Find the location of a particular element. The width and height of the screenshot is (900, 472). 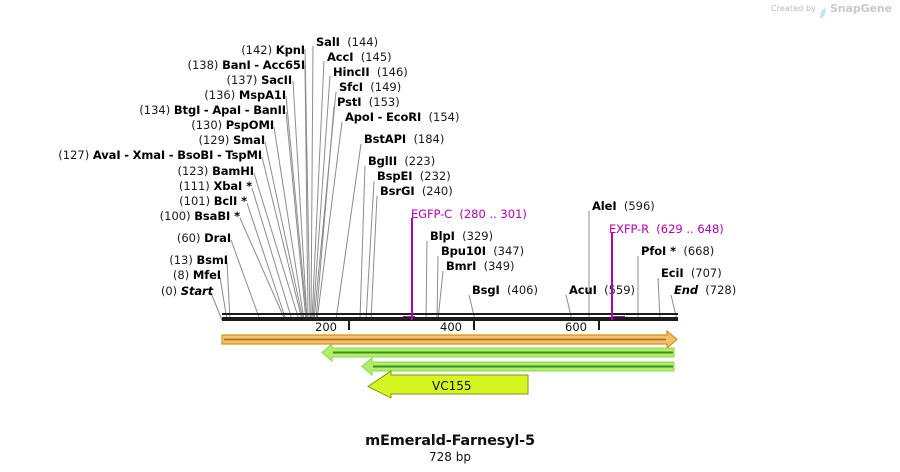

enzyme-label-acci: AccI (145) is located at coordinates (359, 57).